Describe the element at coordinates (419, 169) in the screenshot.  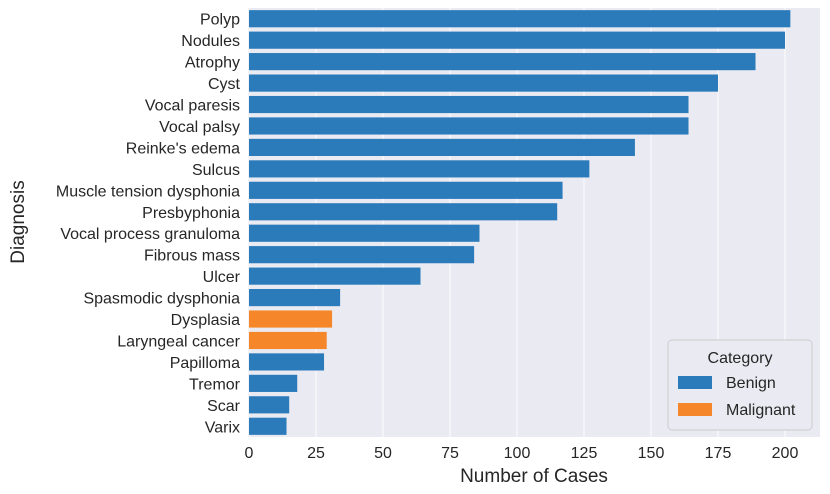
I see `bar-sulcus` at that location.